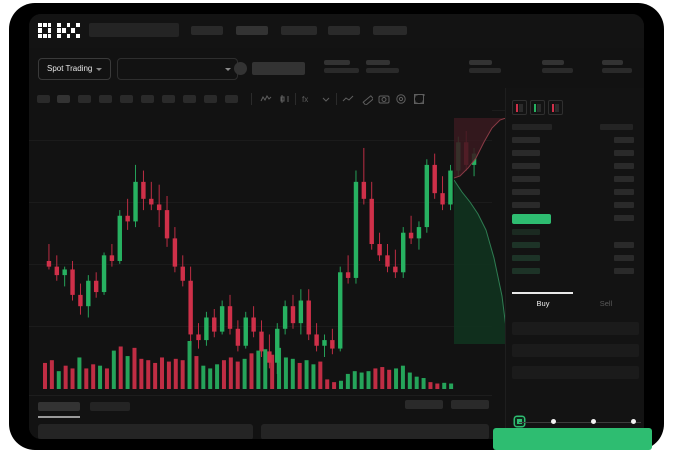  I want to click on orderbook-both-icon, so click(519, 107).